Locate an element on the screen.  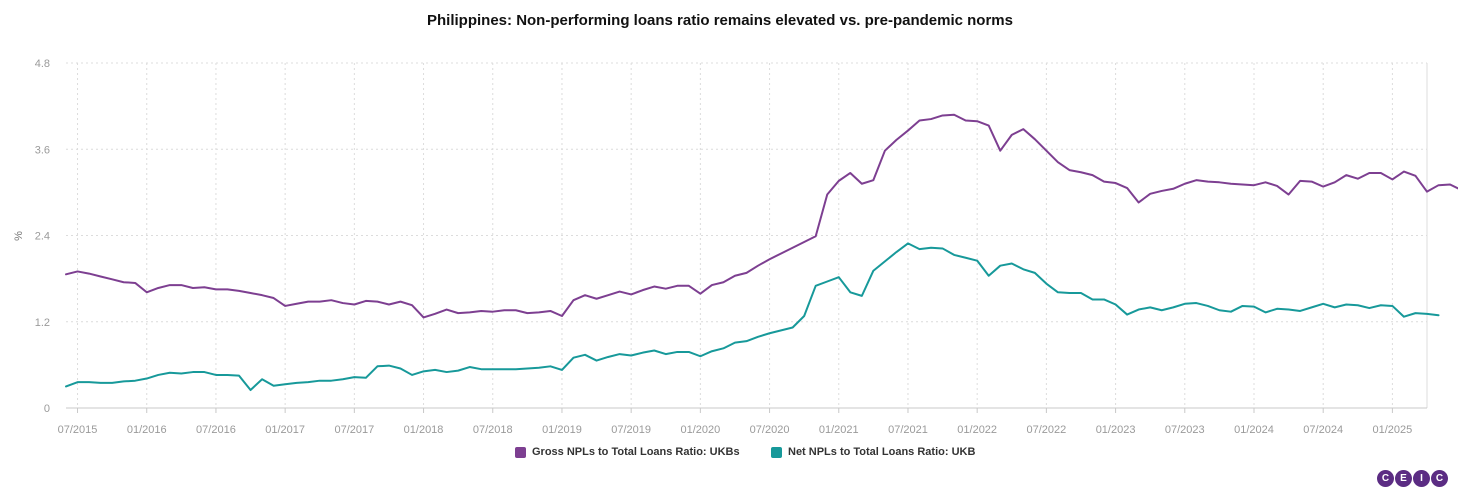
y-tick-label: 3.6 is located at coordinates (42, 150).